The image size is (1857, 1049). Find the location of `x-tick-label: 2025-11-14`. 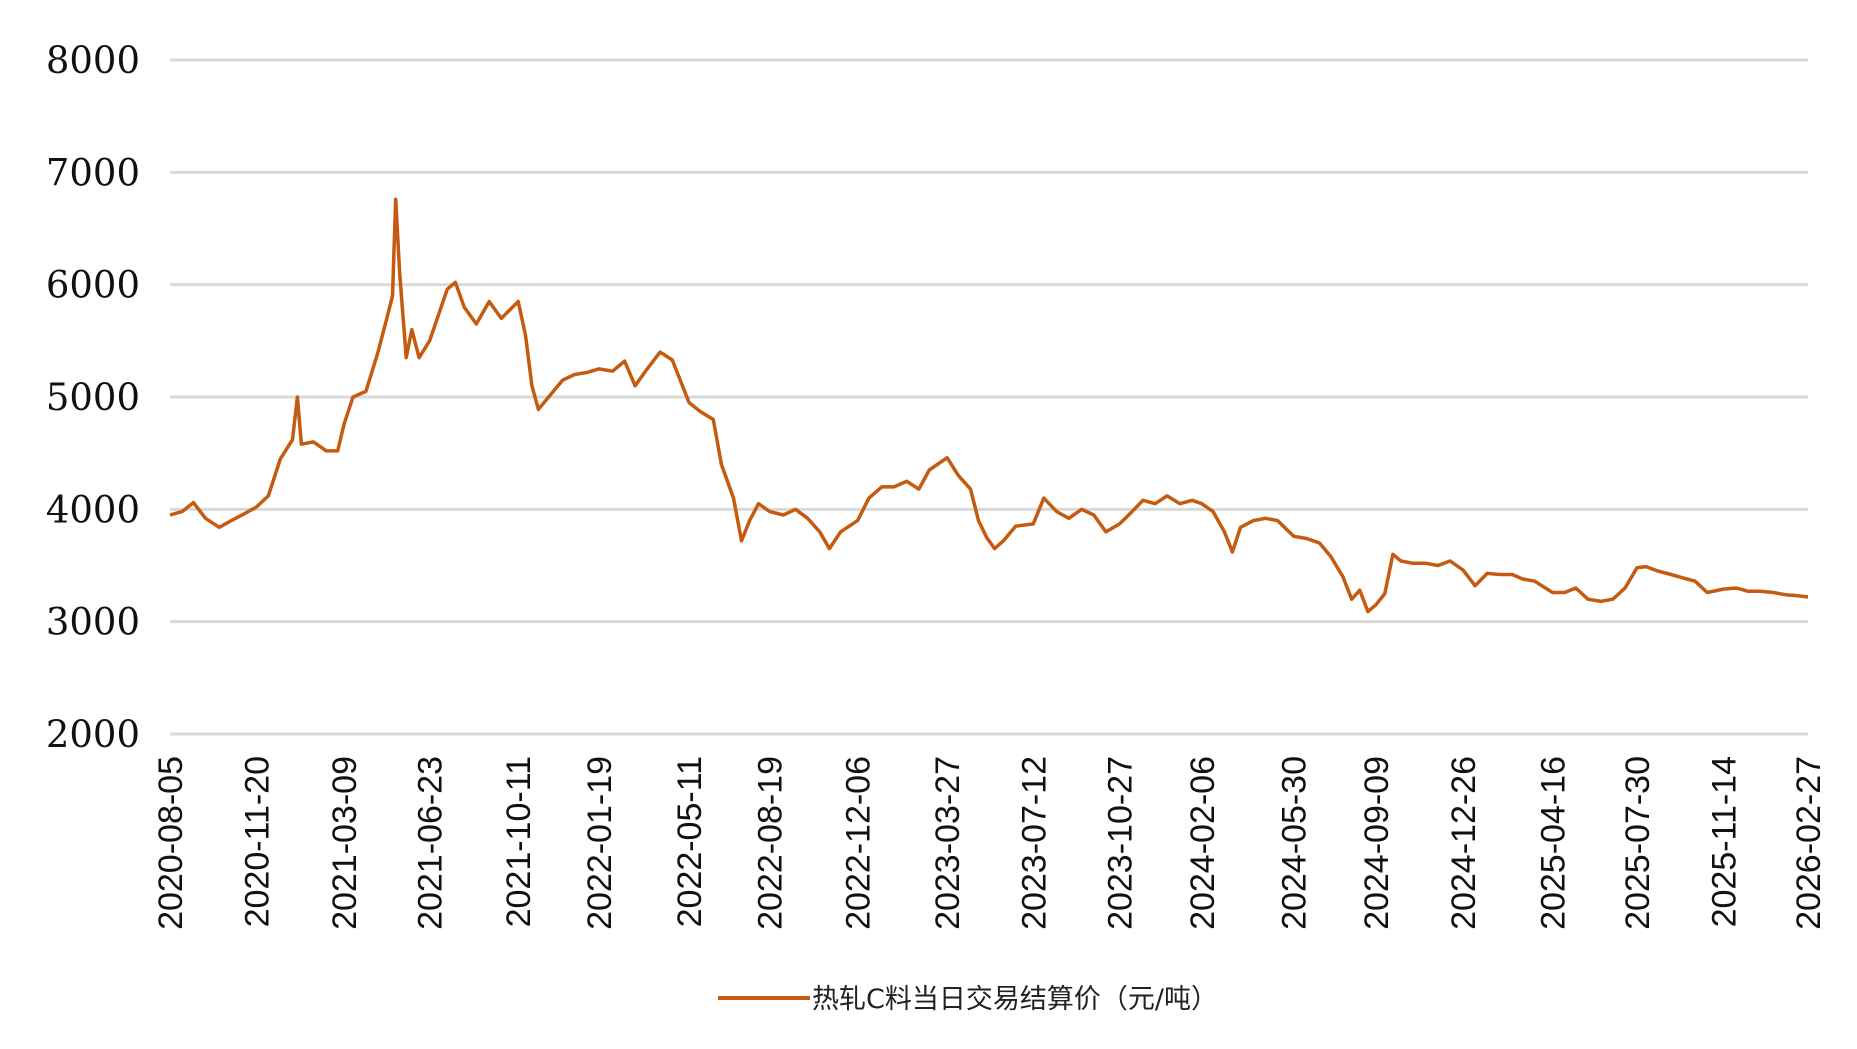

x-tick-label: 2025-11-14 is located at coordinates (1724, 841).